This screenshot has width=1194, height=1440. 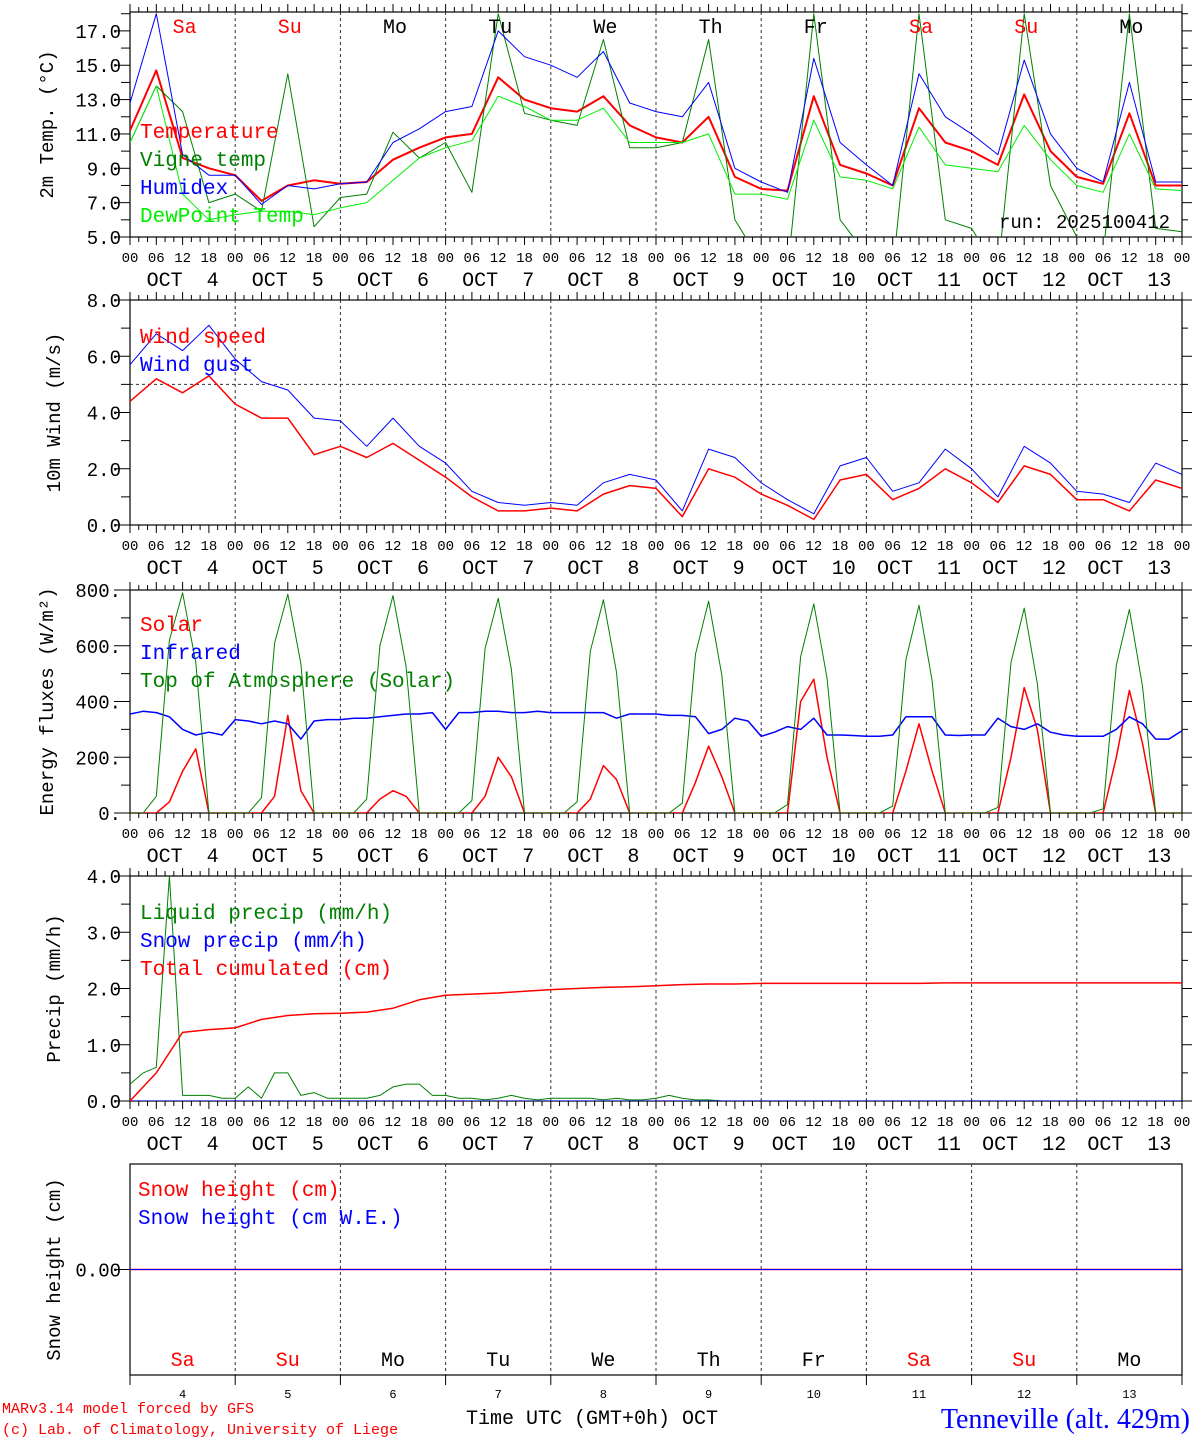 I want to click on plot-frame, so click(x=656, y=412).